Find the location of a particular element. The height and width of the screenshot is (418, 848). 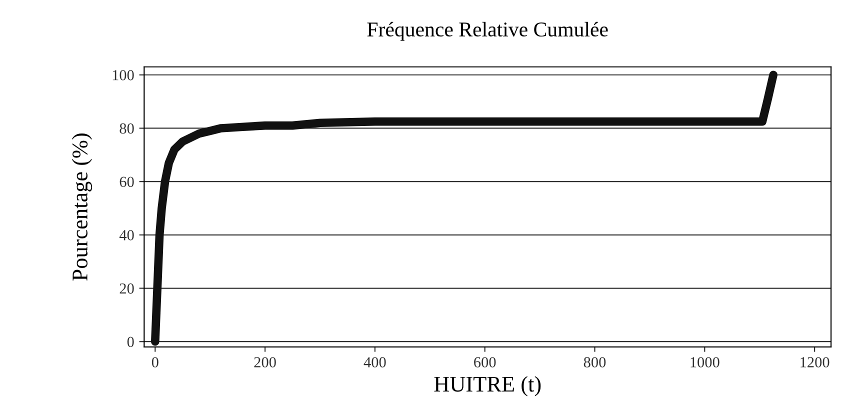

y-tick-label: 80 is located at coordinates (127, 128).